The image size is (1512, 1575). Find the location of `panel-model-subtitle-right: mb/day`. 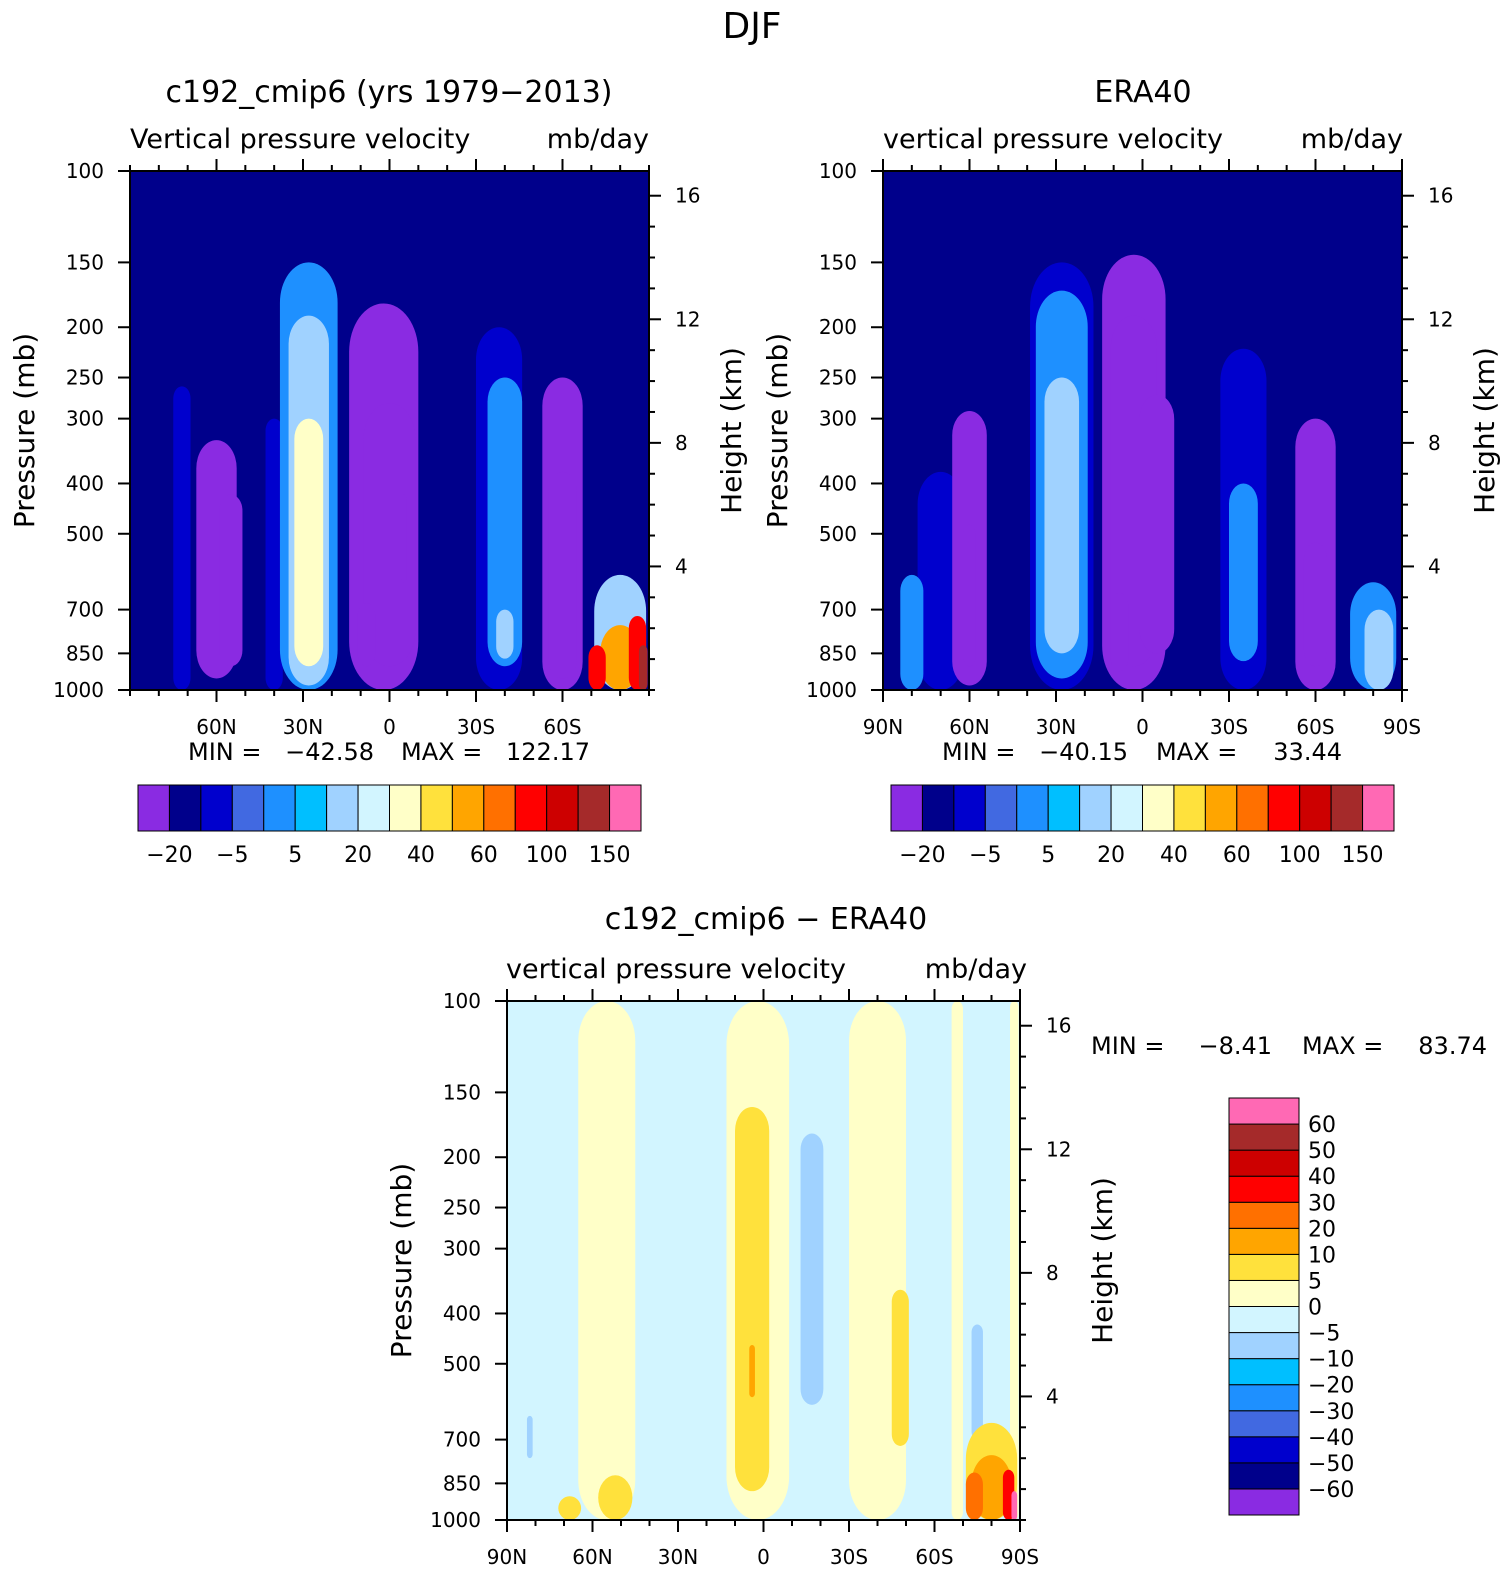

panel-model-subtitle-right: mb/day is located at coordinates (598, 139).